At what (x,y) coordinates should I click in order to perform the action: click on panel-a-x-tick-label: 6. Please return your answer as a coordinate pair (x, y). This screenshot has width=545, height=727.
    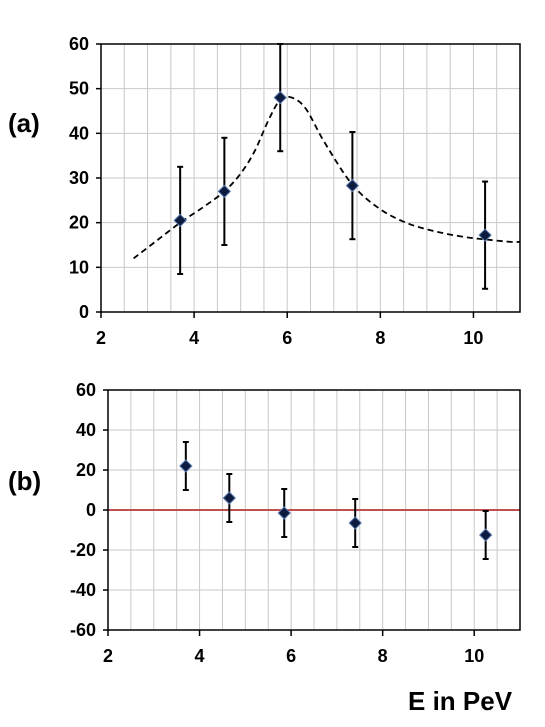
    Looking at the image, I should click on (287, 338).